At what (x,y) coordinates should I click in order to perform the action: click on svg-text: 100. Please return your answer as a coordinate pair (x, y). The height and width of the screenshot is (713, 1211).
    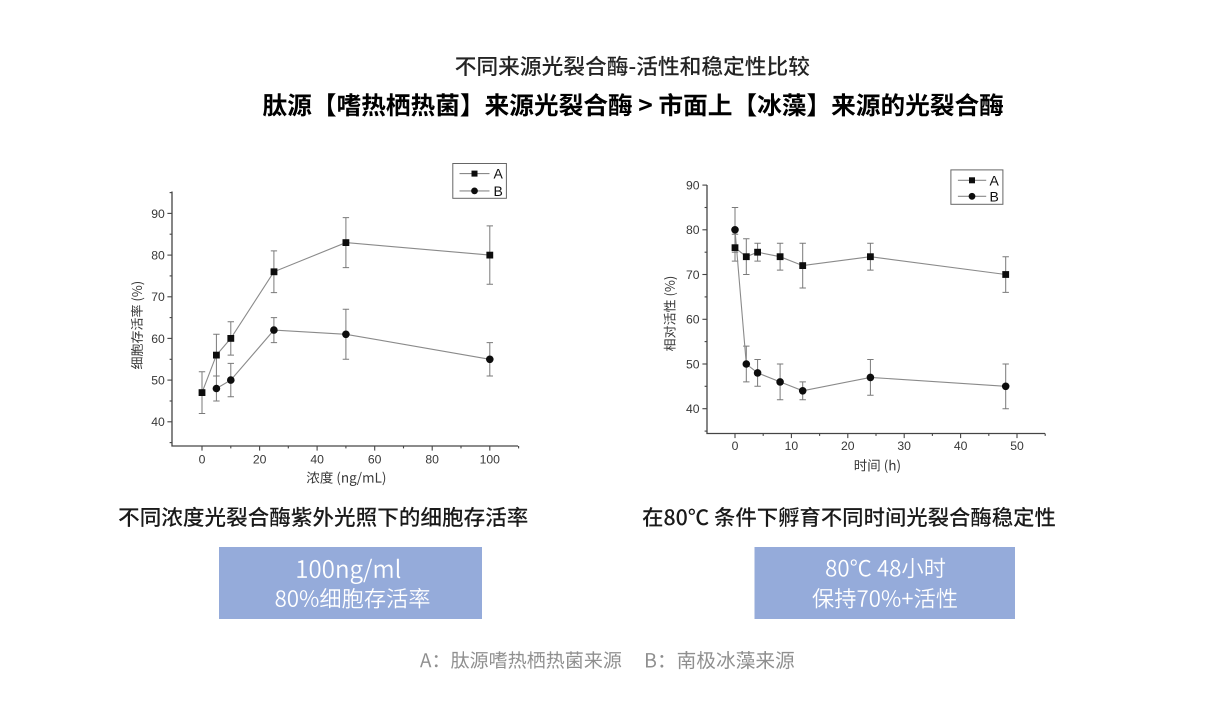
    Looking at the image, I should click on (490, 459).